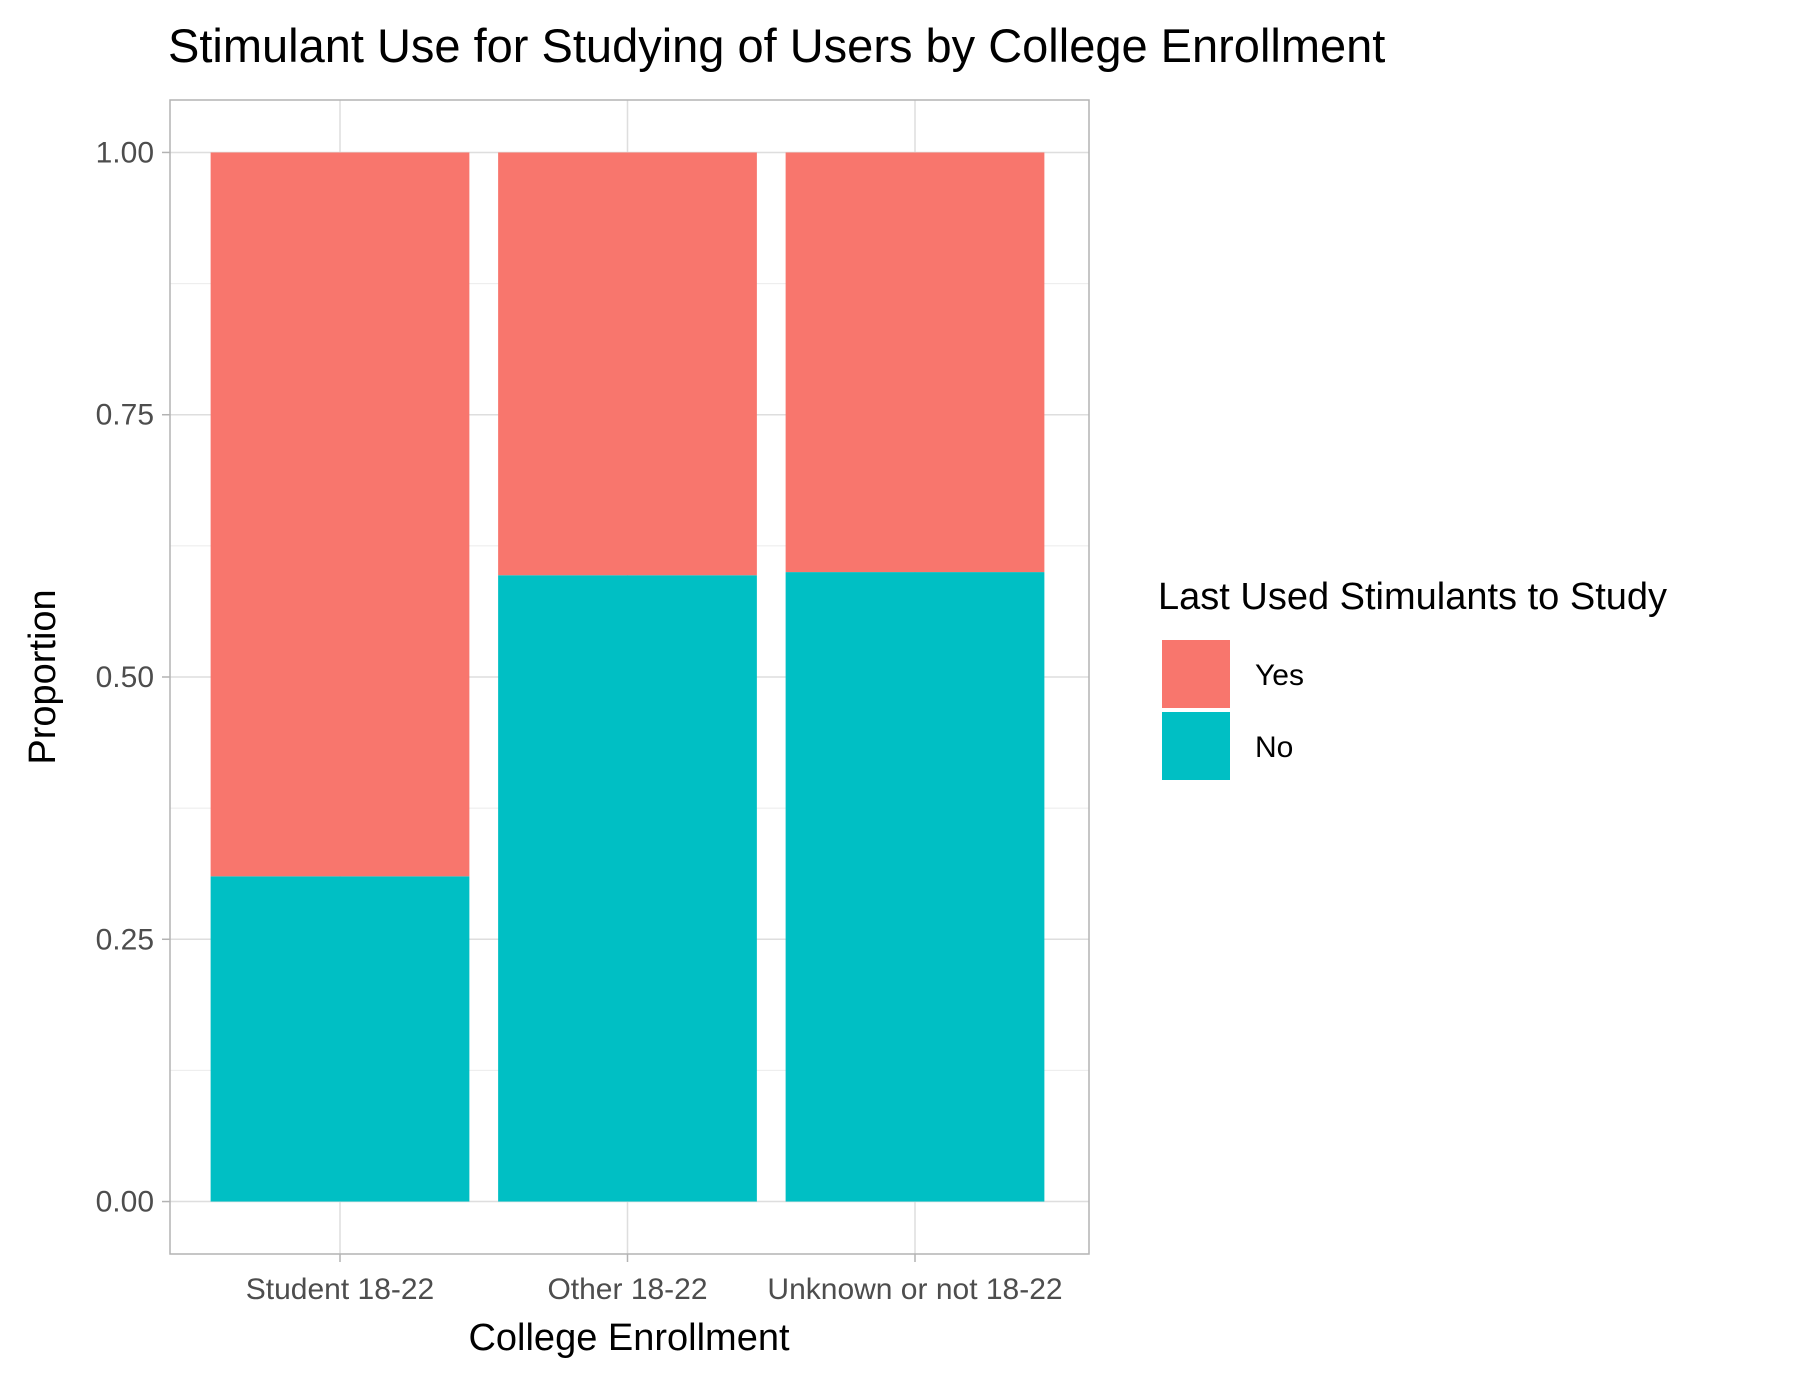 The height and width of the screenshot is (1378, 1813). I want to click on x-tick-label: Student 18-22, so click(340, 1289).